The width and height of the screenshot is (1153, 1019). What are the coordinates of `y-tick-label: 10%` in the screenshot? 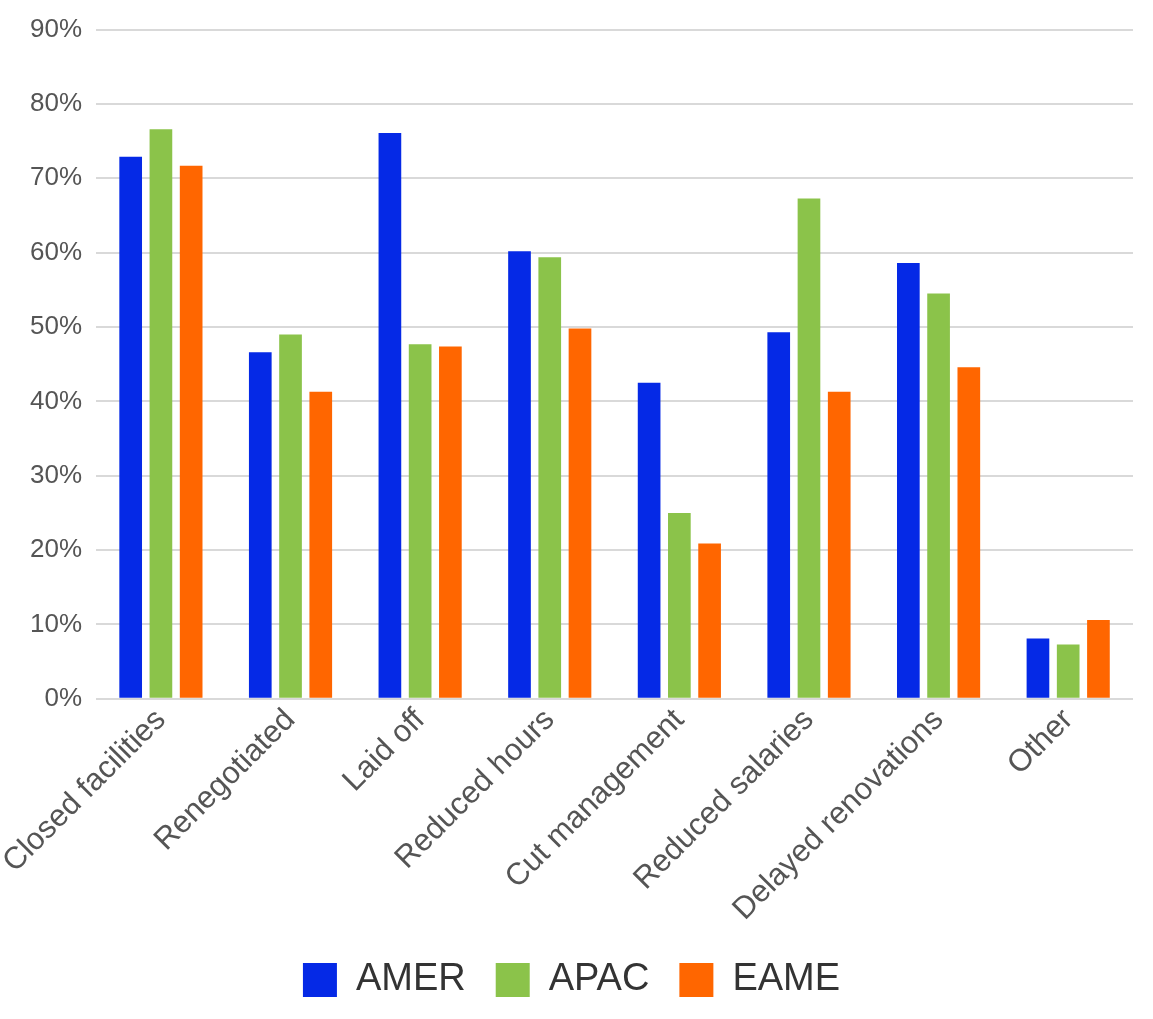 It's located at (56, 622).